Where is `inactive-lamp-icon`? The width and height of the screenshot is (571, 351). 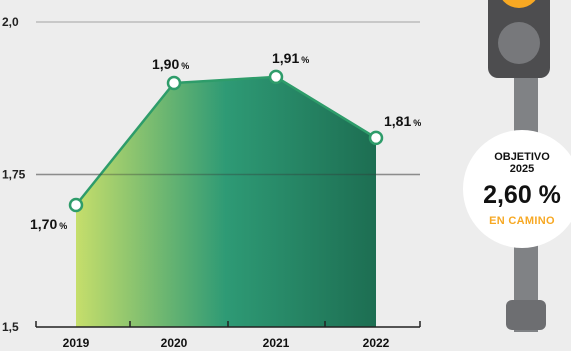
inactive-lamp-icon is located at coordinates (519, 43).